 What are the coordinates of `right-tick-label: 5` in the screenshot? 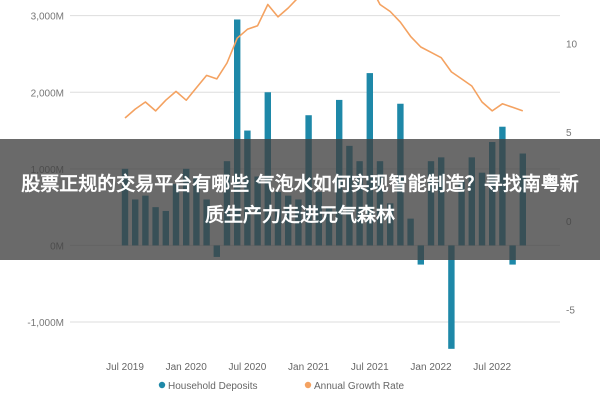 It's located at (569, 133).